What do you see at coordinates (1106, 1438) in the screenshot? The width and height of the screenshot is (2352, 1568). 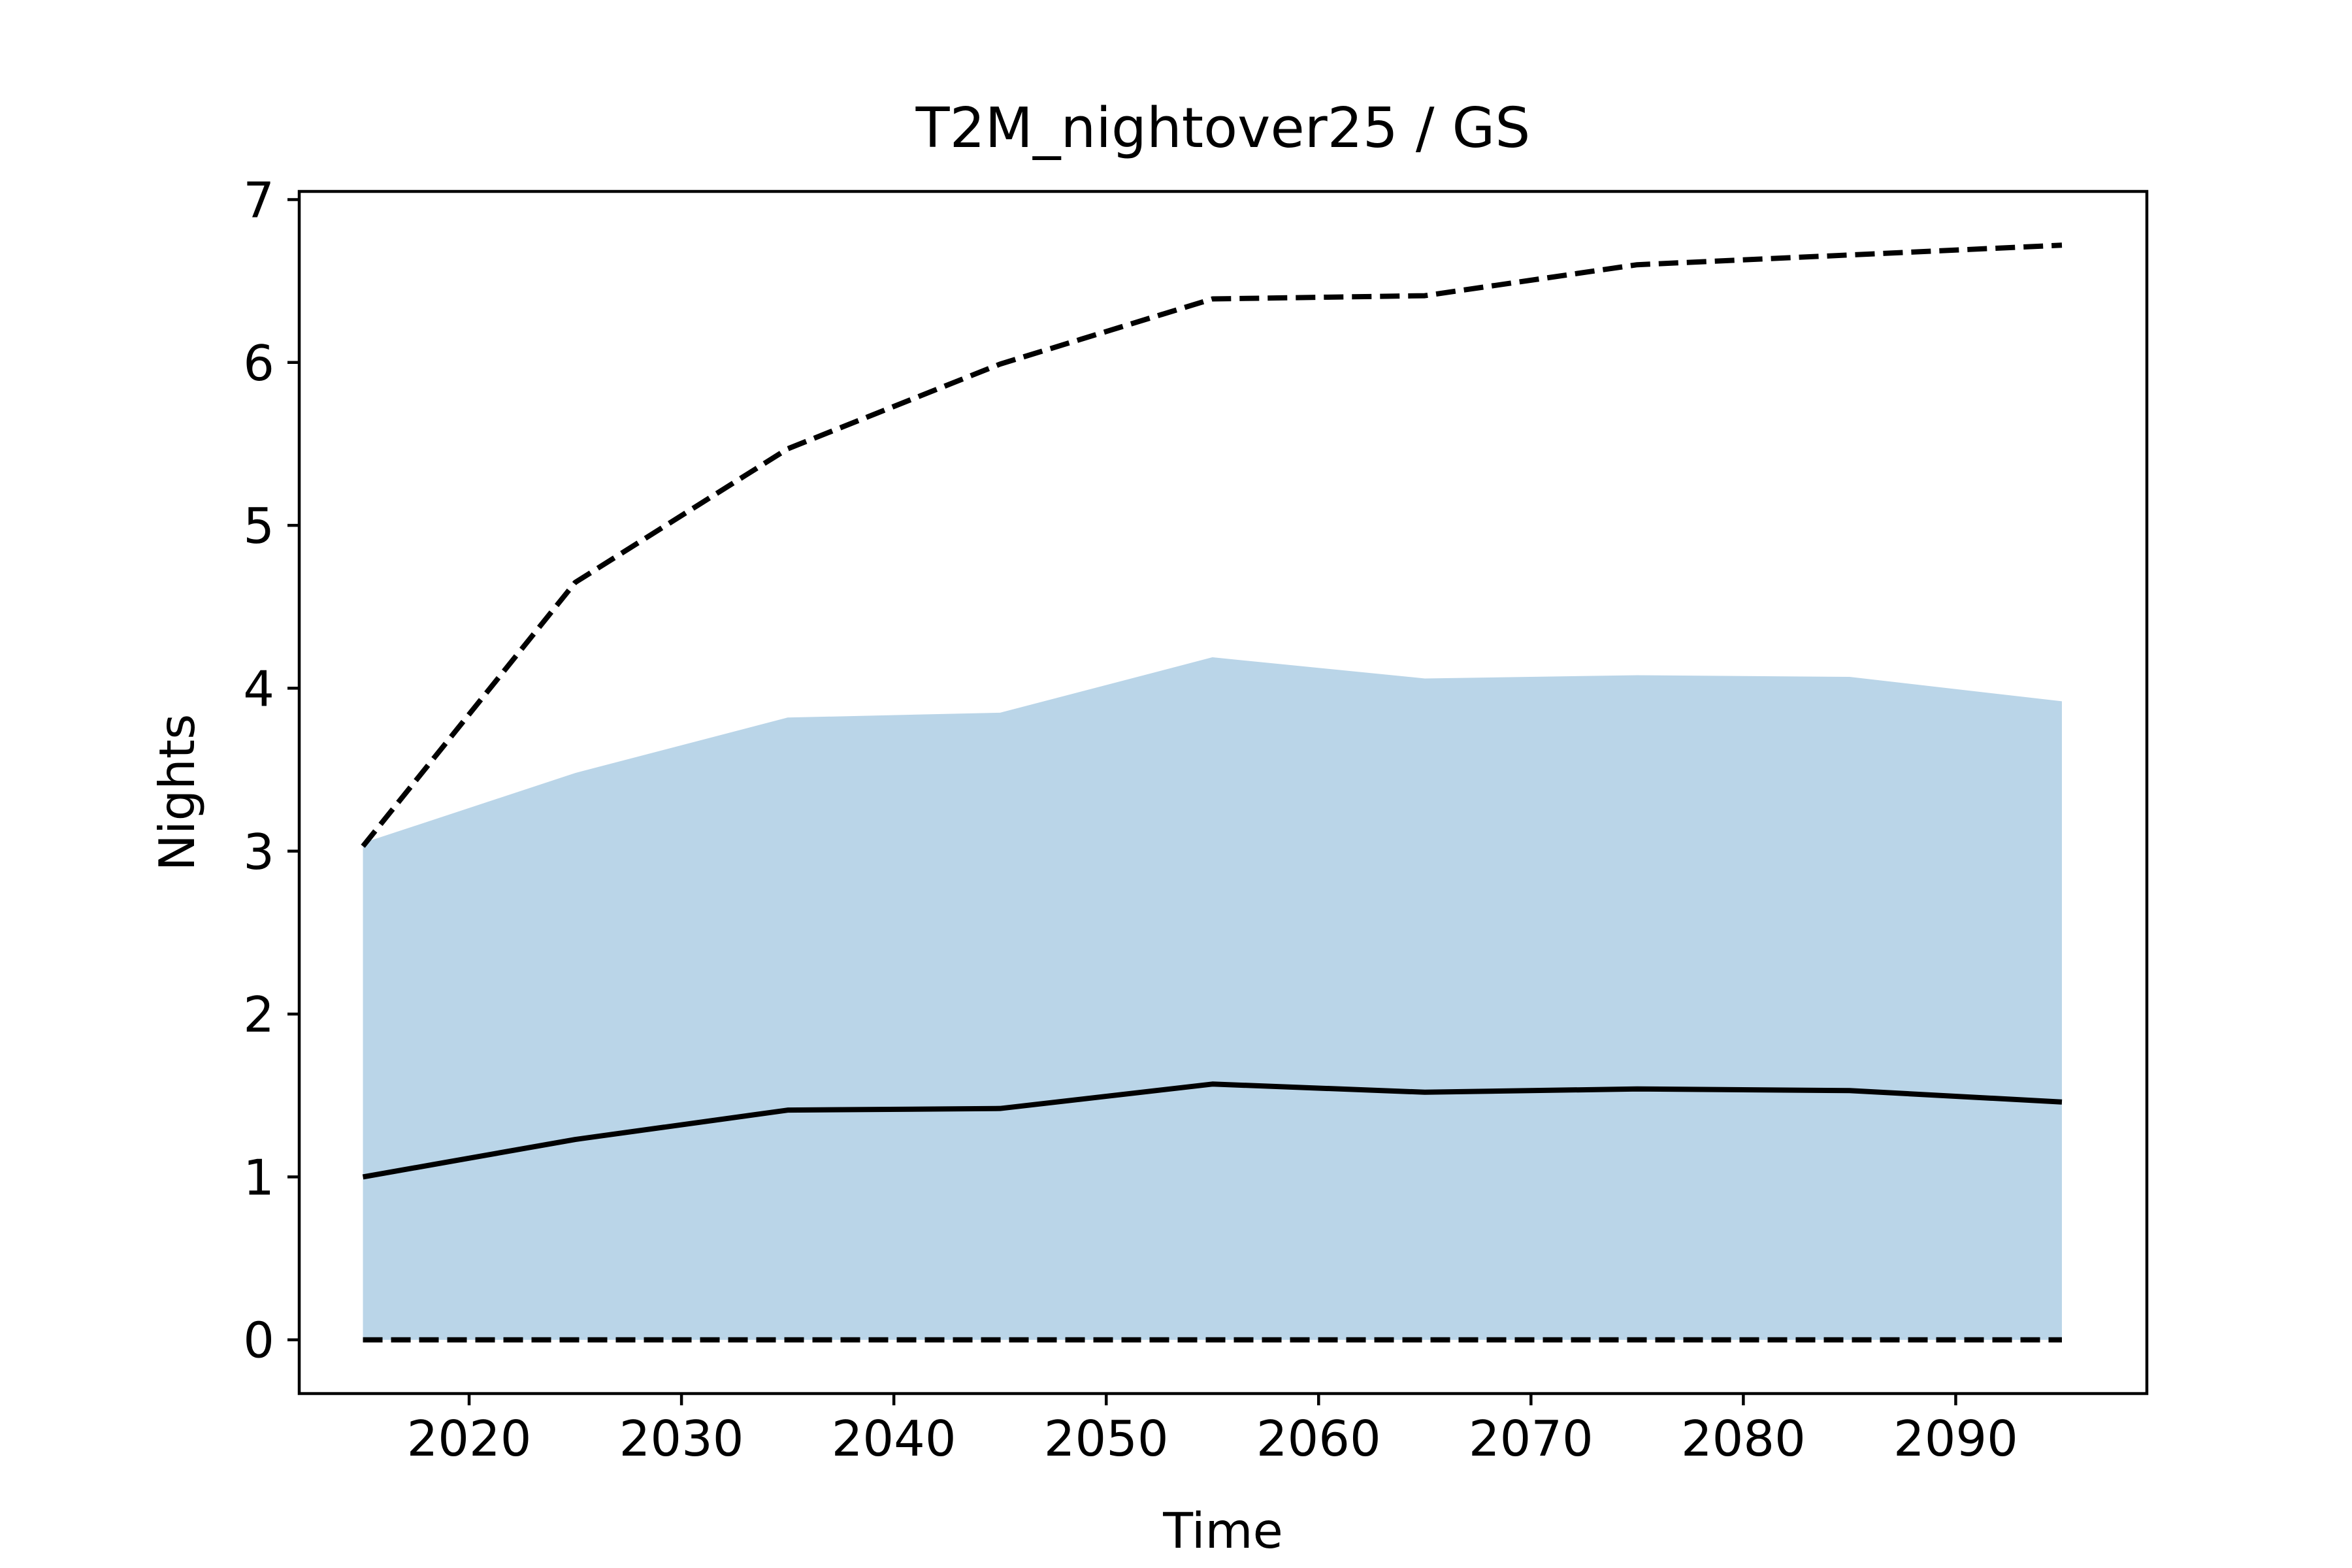 I see `x-tick-label: 2050` at bounding box center [1106, 1438].